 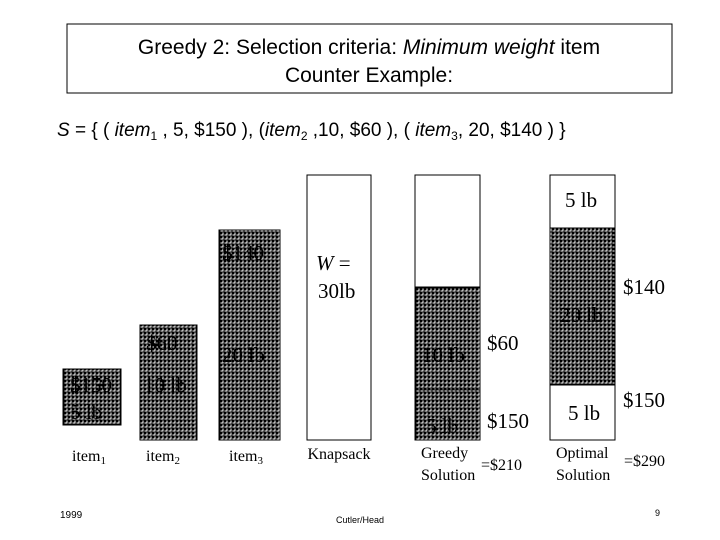 I want to click on knapsack-label: Knapsack, so click(x=338, y=454).